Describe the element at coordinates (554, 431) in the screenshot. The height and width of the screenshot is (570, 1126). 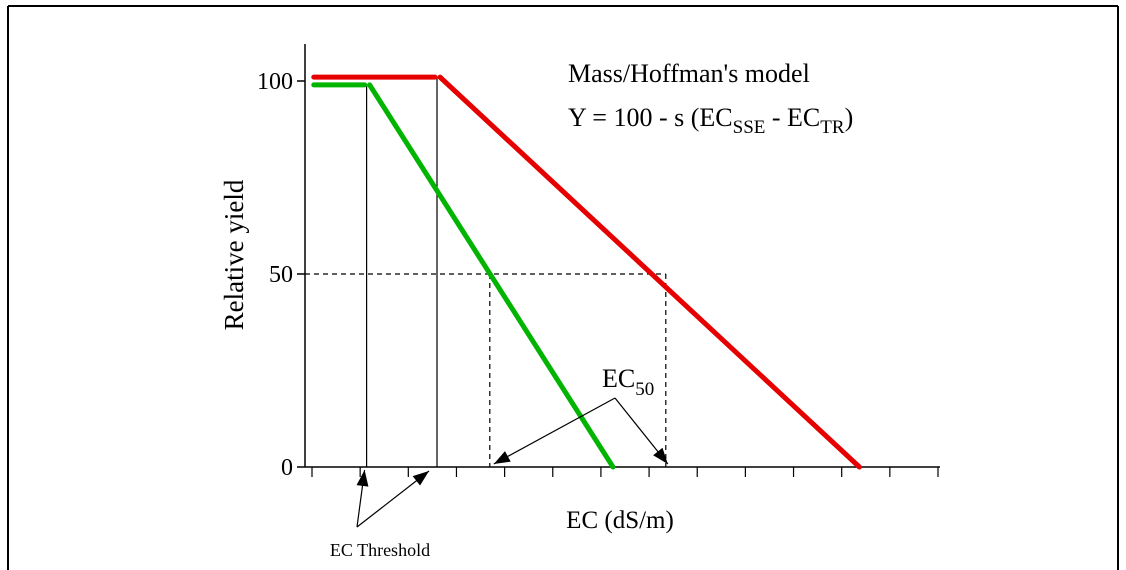
I see `ec50-arrow-green-shaft` at that location.